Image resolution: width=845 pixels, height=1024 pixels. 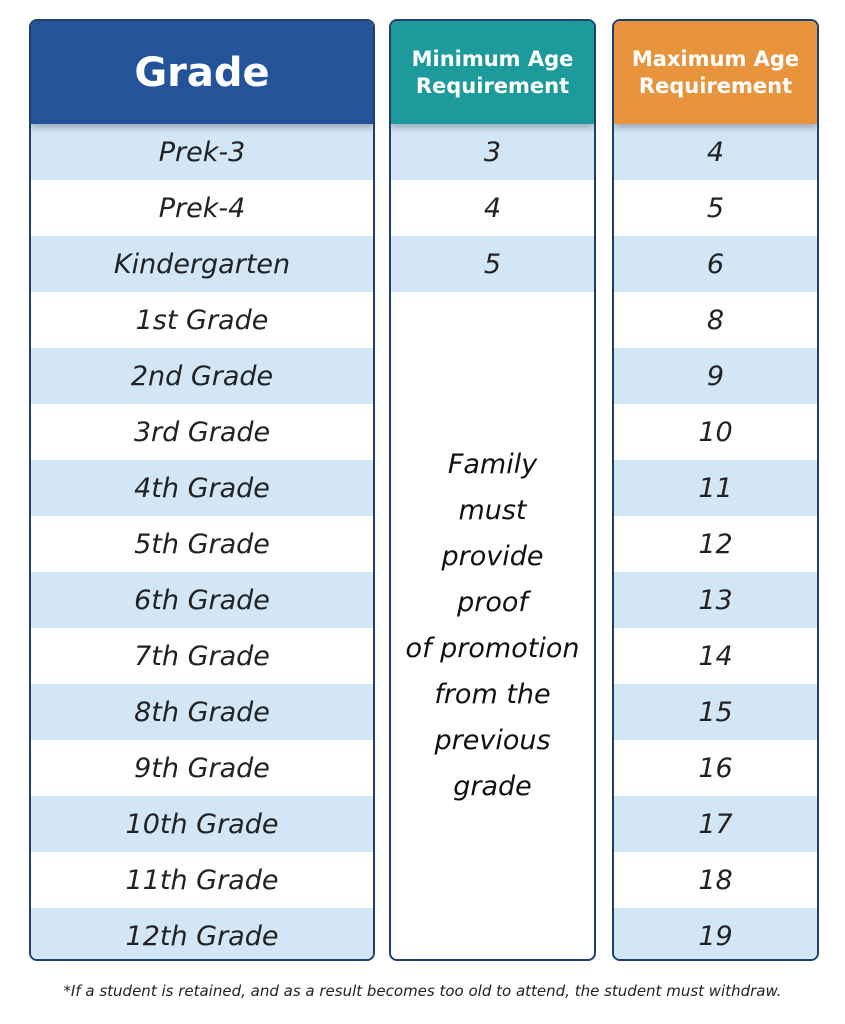 What do you see at coordinates (202, 72) in the screenshot?
I see `grade-header: Grade` at bounding box center [202, 72].